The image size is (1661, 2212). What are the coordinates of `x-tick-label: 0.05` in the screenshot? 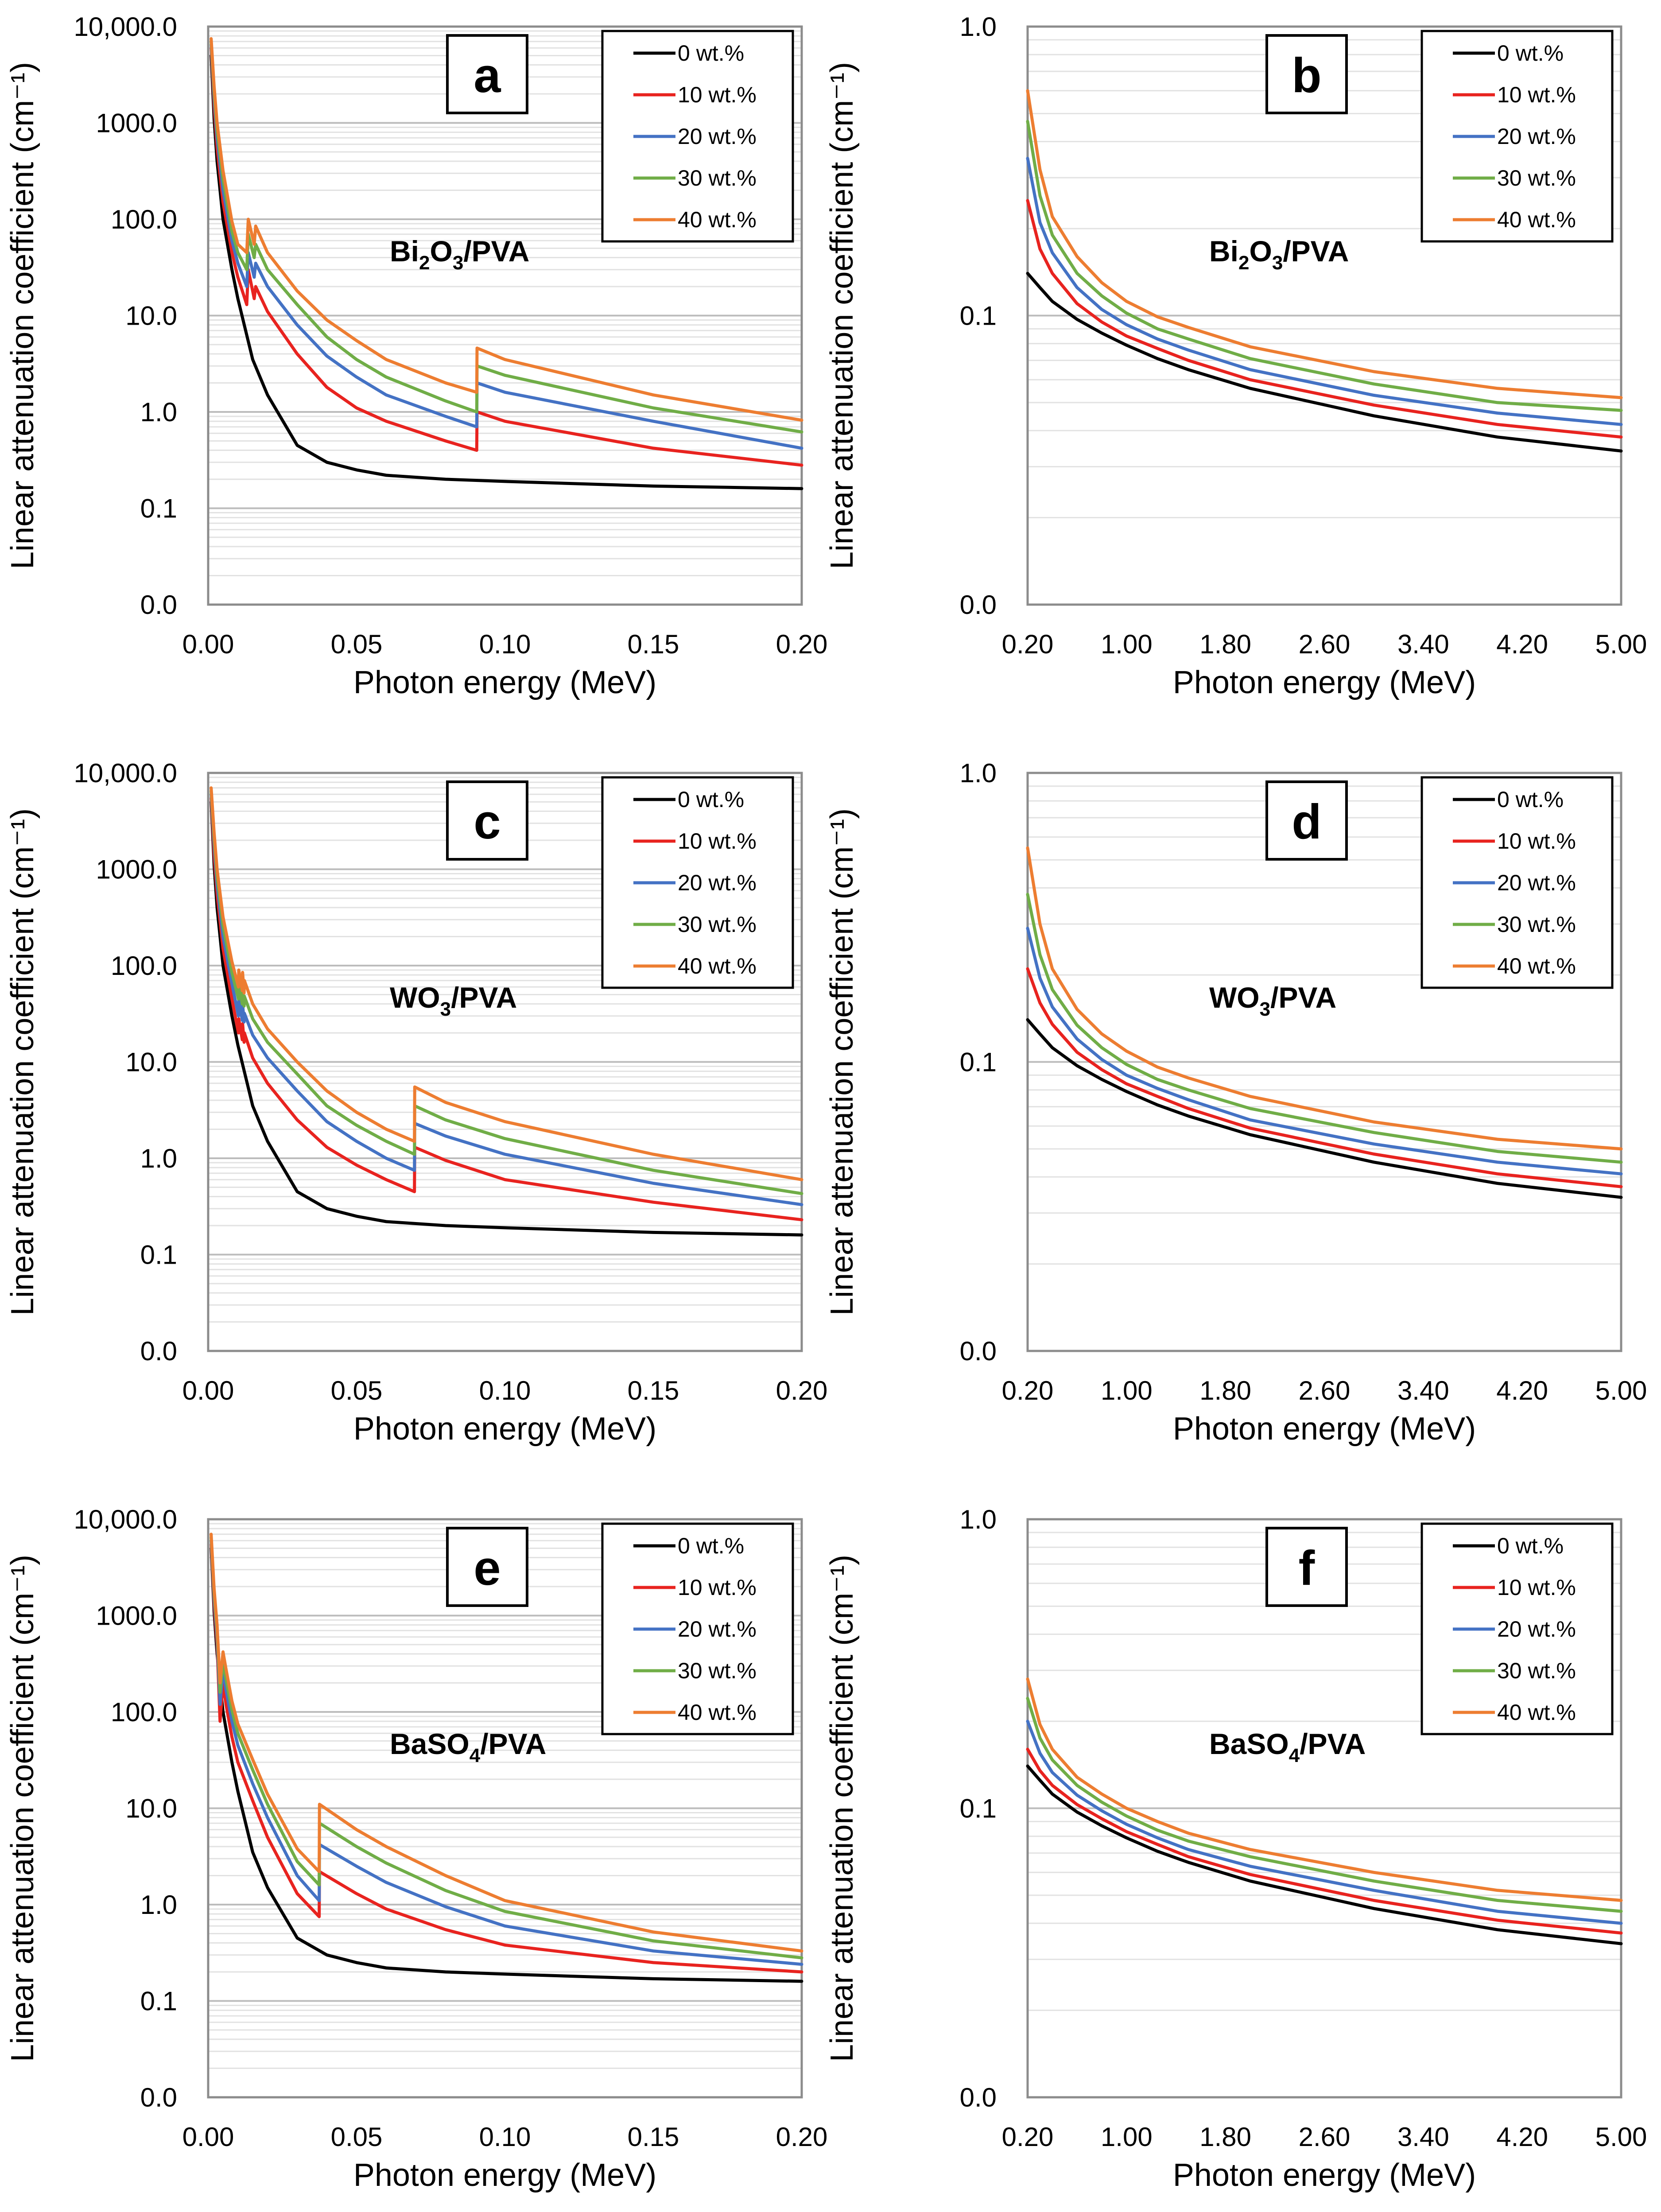 It's located at (357, 644).